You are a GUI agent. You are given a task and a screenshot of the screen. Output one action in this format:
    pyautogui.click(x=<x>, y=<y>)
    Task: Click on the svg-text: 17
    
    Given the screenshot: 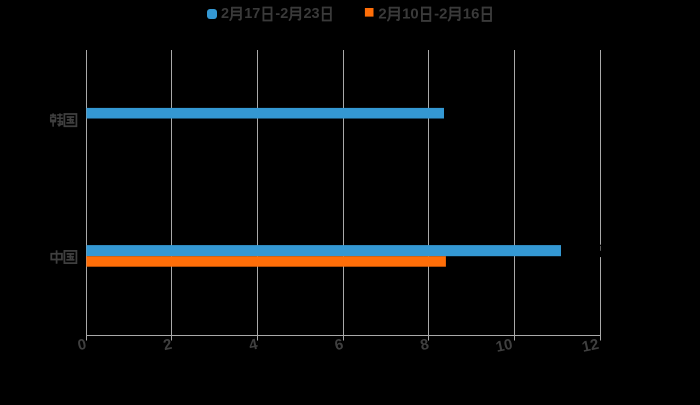 What is the action you would take?
    pyautogui.click(x=252, y=14)
    